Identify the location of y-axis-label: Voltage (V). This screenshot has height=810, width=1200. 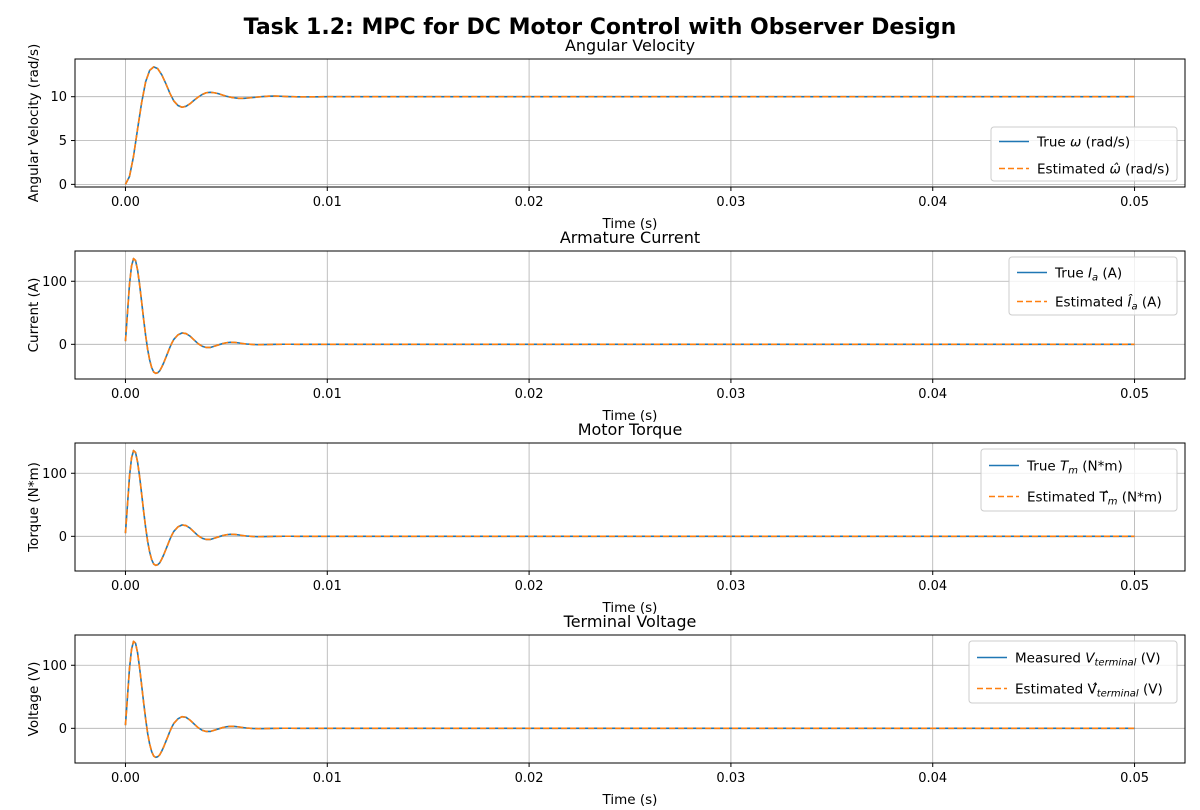
(34, 699).